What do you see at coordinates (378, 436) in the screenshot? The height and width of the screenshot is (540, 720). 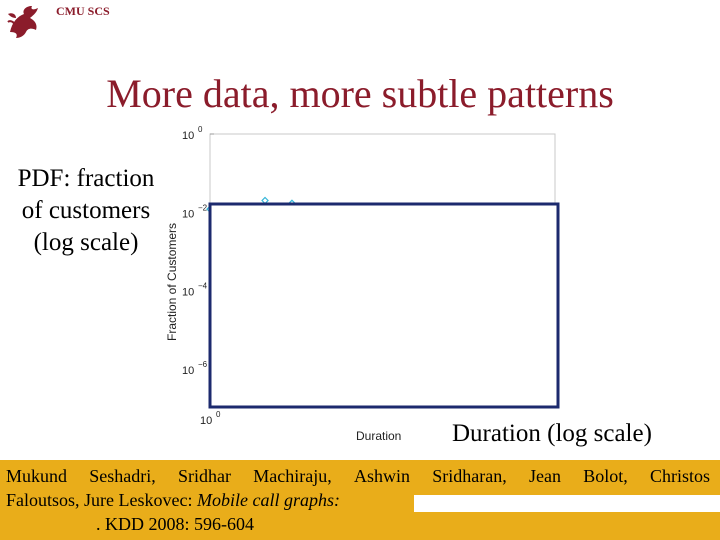 I see `x-axis-label: Duration` at bounding box center [378, 436].